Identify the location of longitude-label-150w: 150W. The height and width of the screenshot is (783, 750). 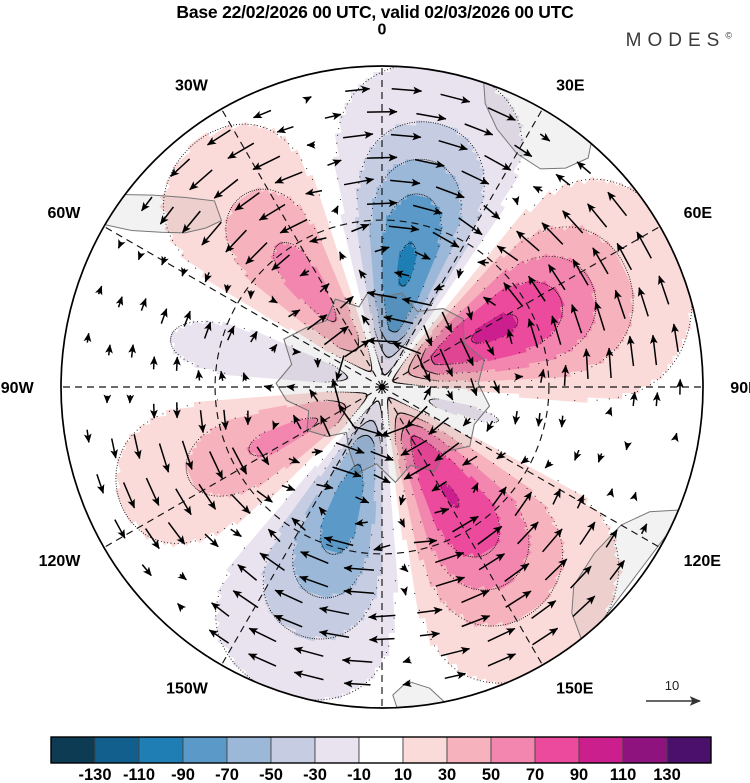
(187, 689).